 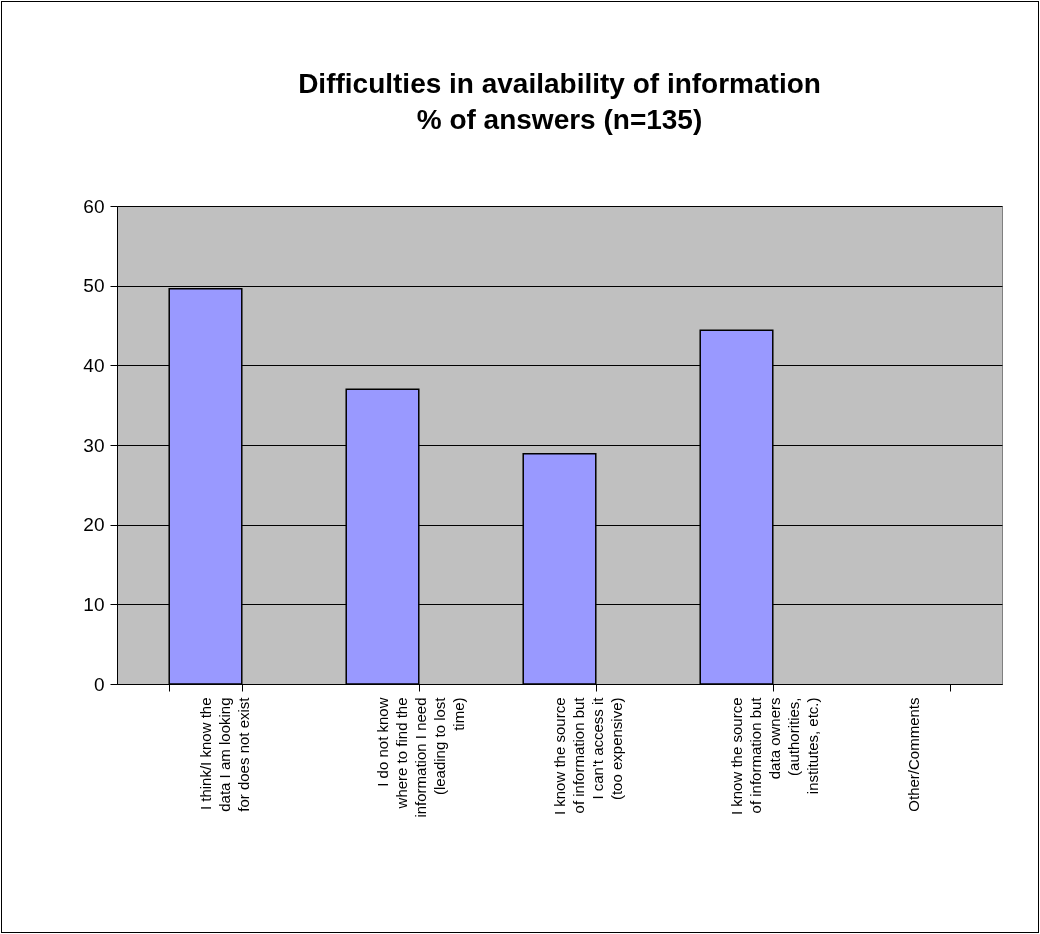 I want to click on x-tick-label: I know the source of information but I can't access it (too expensive), so click(x=588, y=756).